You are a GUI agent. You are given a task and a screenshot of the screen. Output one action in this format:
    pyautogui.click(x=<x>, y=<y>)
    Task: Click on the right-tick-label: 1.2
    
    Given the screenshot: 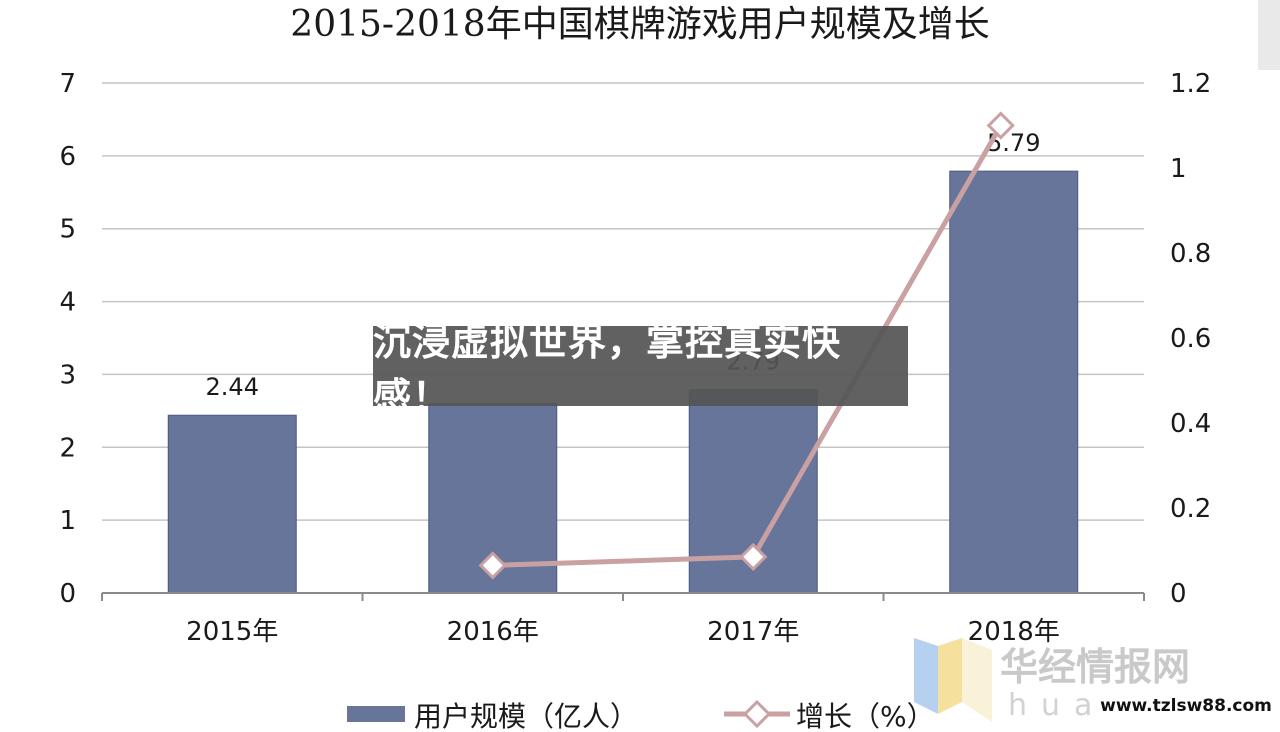 What is the action you would take?
    pyautogui.click(x=1190, y=84)
    